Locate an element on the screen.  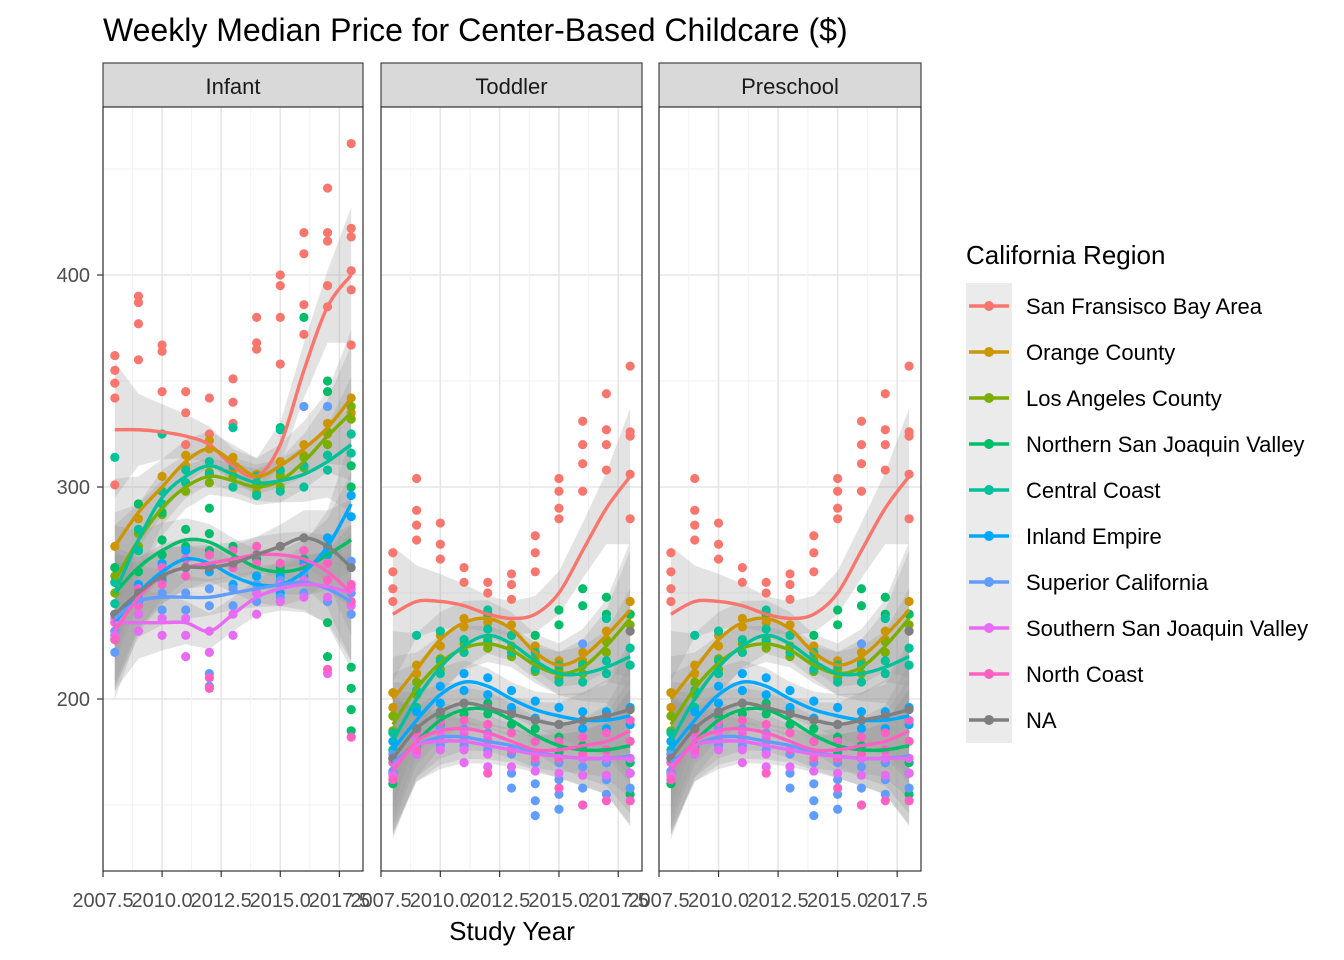
legend-item: NA is located at coordinates (1013, 720).